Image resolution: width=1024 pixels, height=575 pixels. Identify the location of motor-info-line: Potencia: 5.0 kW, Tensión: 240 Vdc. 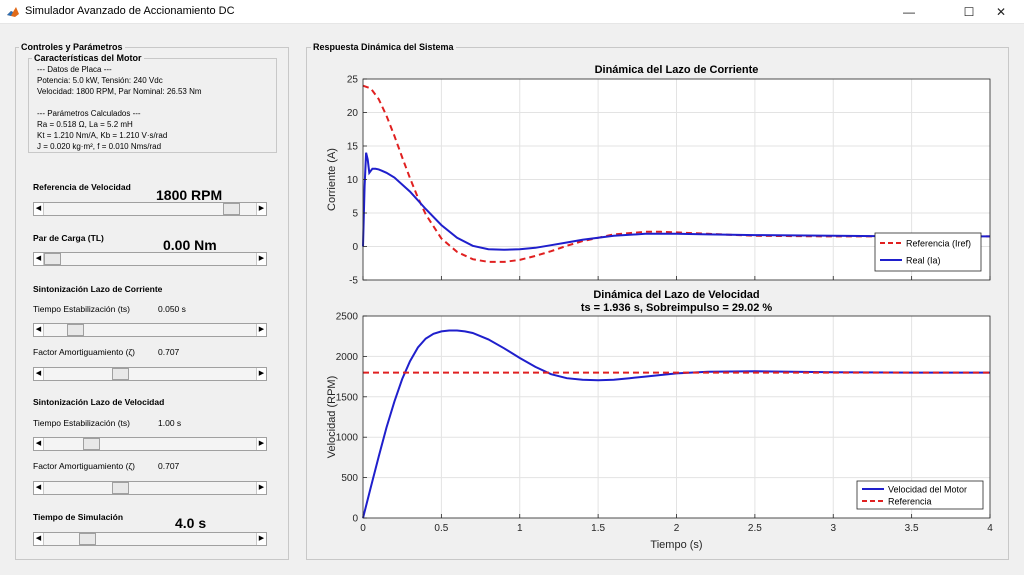
(100, 80).